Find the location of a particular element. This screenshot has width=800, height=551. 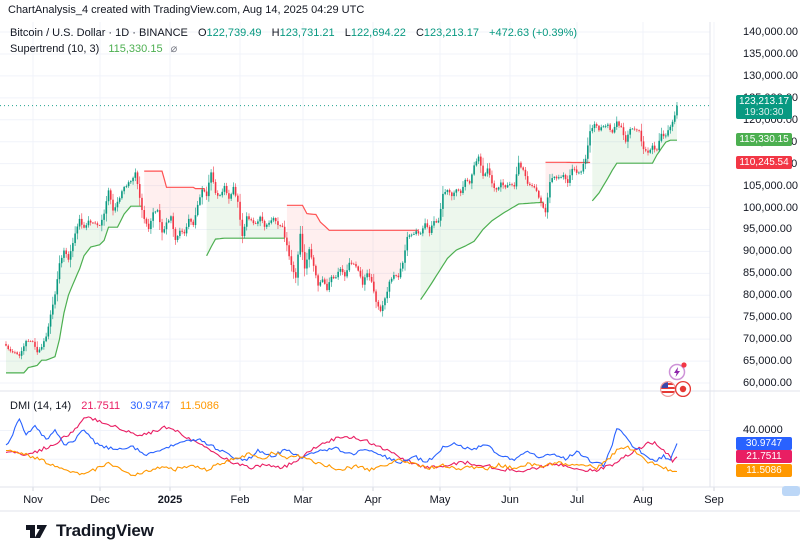

dmi-series is located at coordinates (341, 446).